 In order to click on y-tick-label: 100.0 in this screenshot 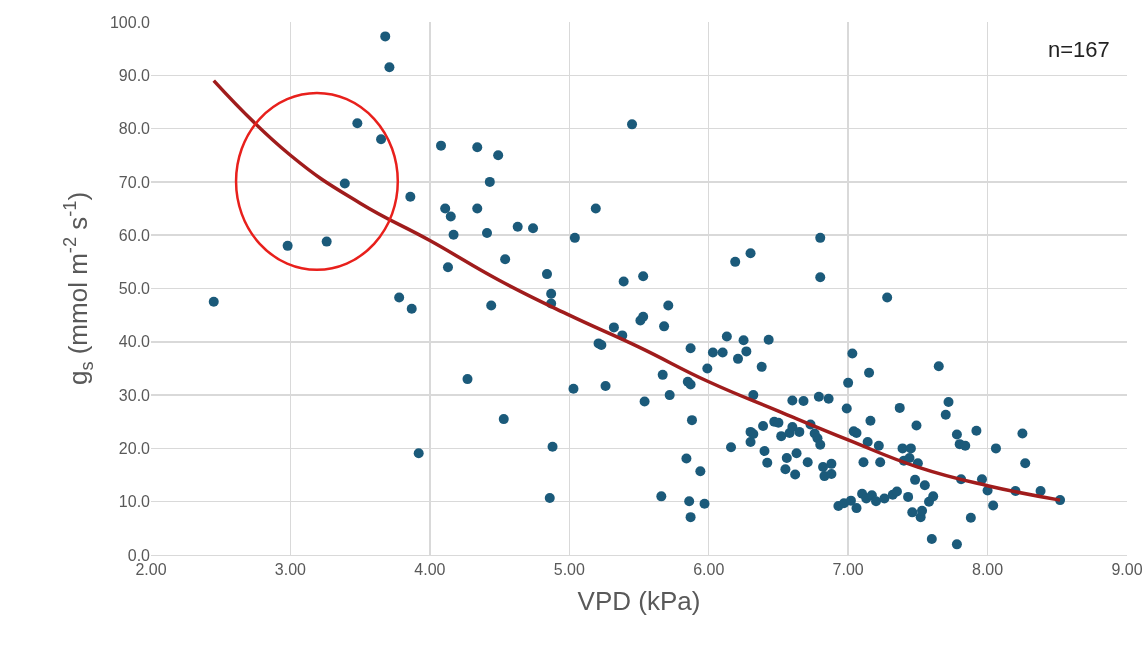, I will do `click(130, 22)`.